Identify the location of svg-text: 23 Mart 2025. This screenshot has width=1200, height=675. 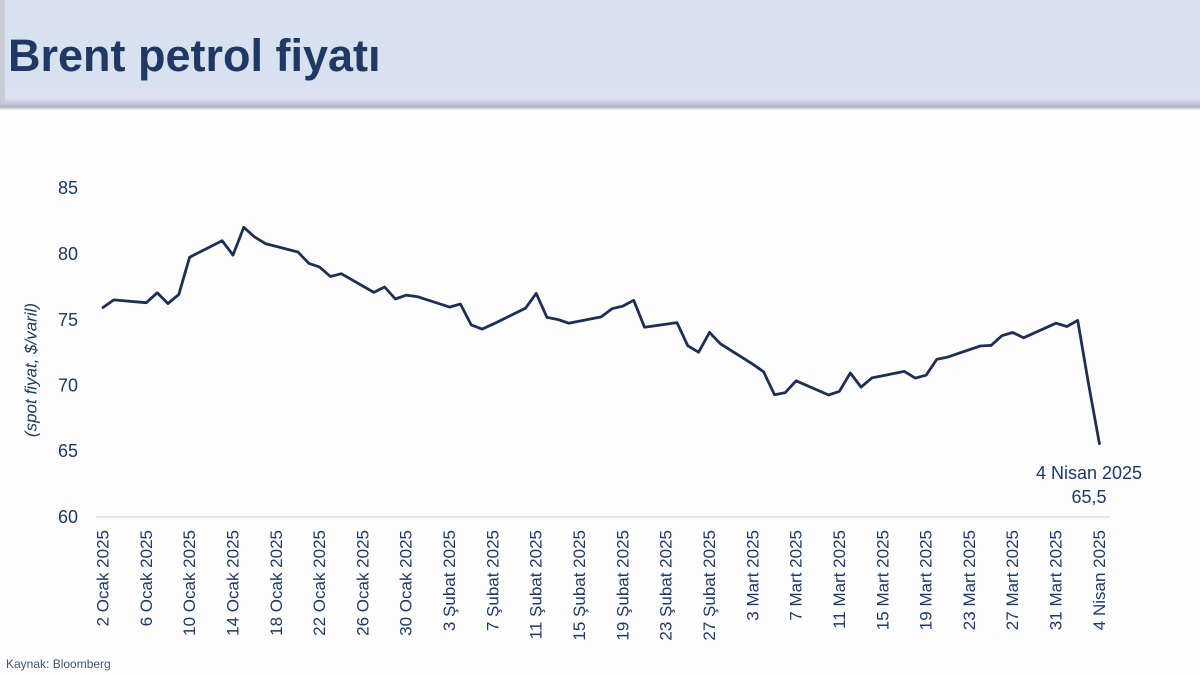
(969, 580).